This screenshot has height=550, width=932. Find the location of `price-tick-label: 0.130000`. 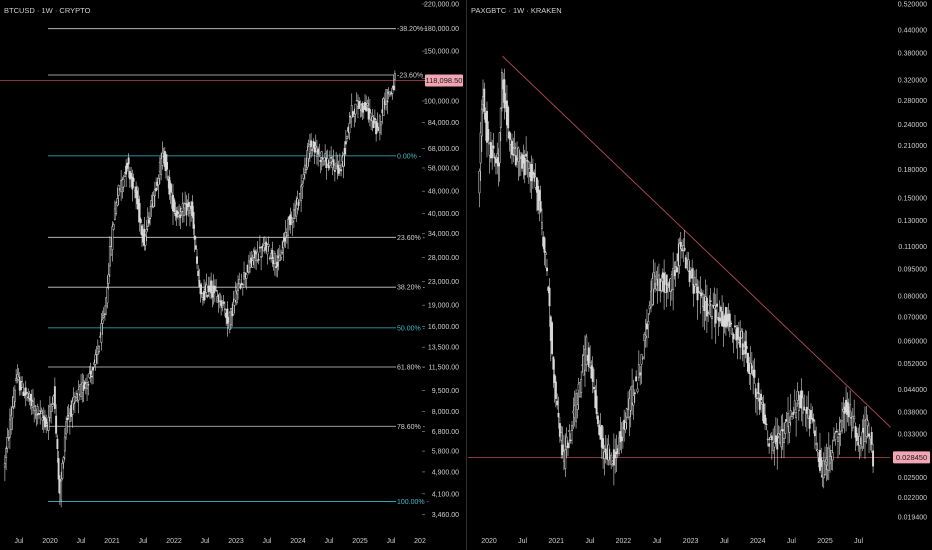

price-tick-label: 0.130000 is located at coordinates (912, 221).